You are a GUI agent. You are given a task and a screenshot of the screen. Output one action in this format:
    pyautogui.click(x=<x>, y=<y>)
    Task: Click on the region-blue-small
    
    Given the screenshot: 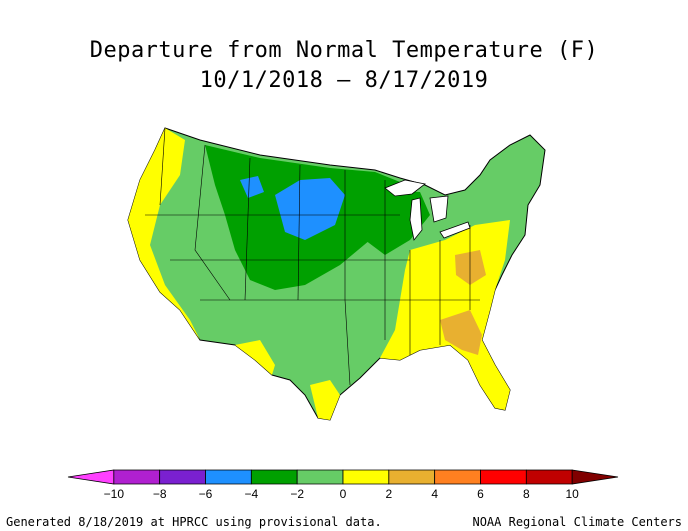 What is the action you would take?
    pyautogui.click(x=252, y=187)
    